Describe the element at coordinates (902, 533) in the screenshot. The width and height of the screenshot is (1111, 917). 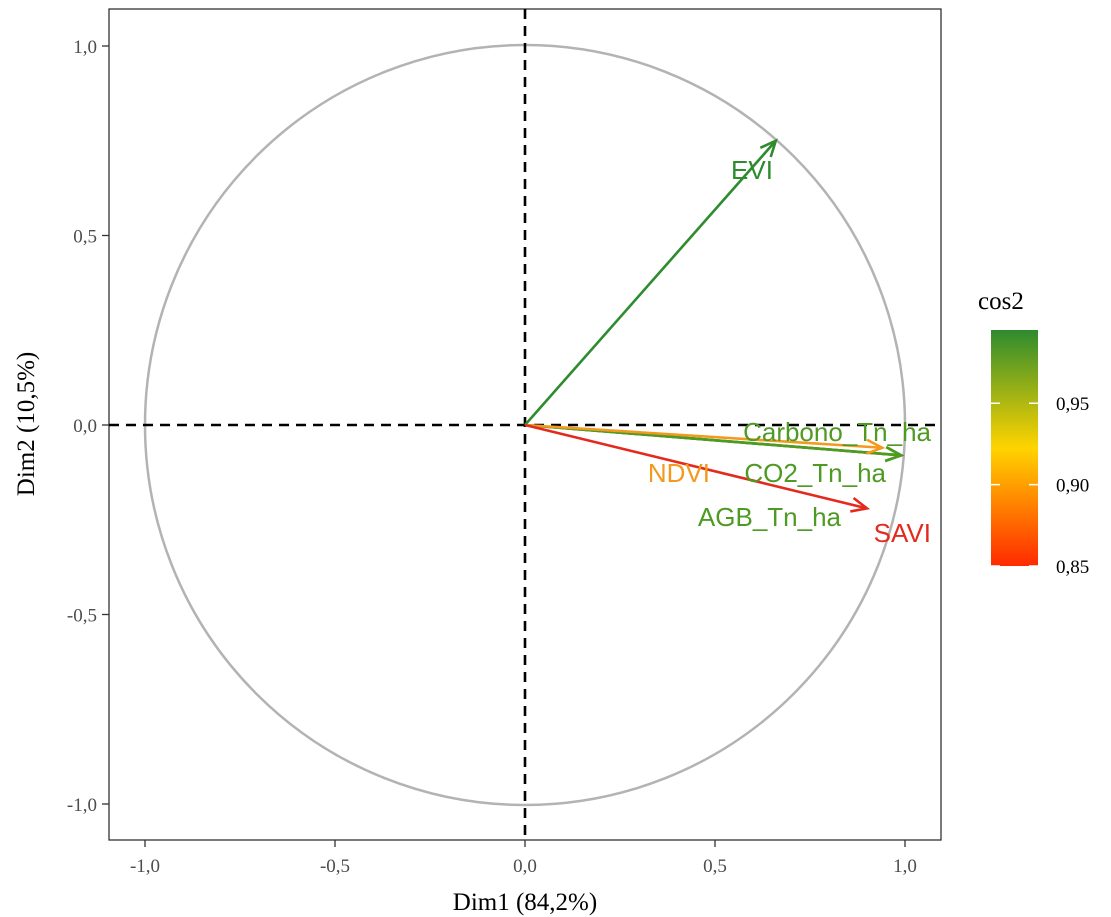
I see `label-savi: SAVI` at that location.